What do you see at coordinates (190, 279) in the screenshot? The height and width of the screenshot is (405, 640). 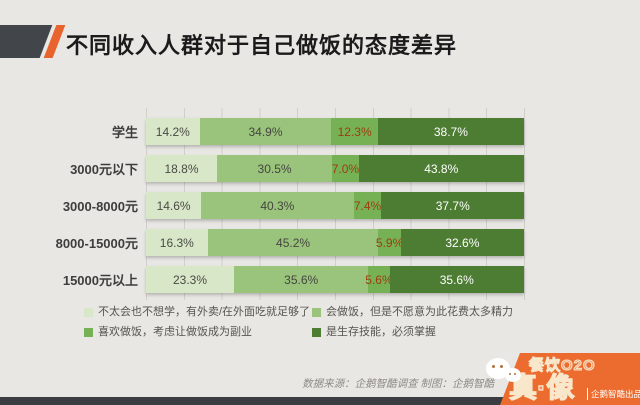 I see `bar-segment: 23.3%` at bounding box center [190, 279].